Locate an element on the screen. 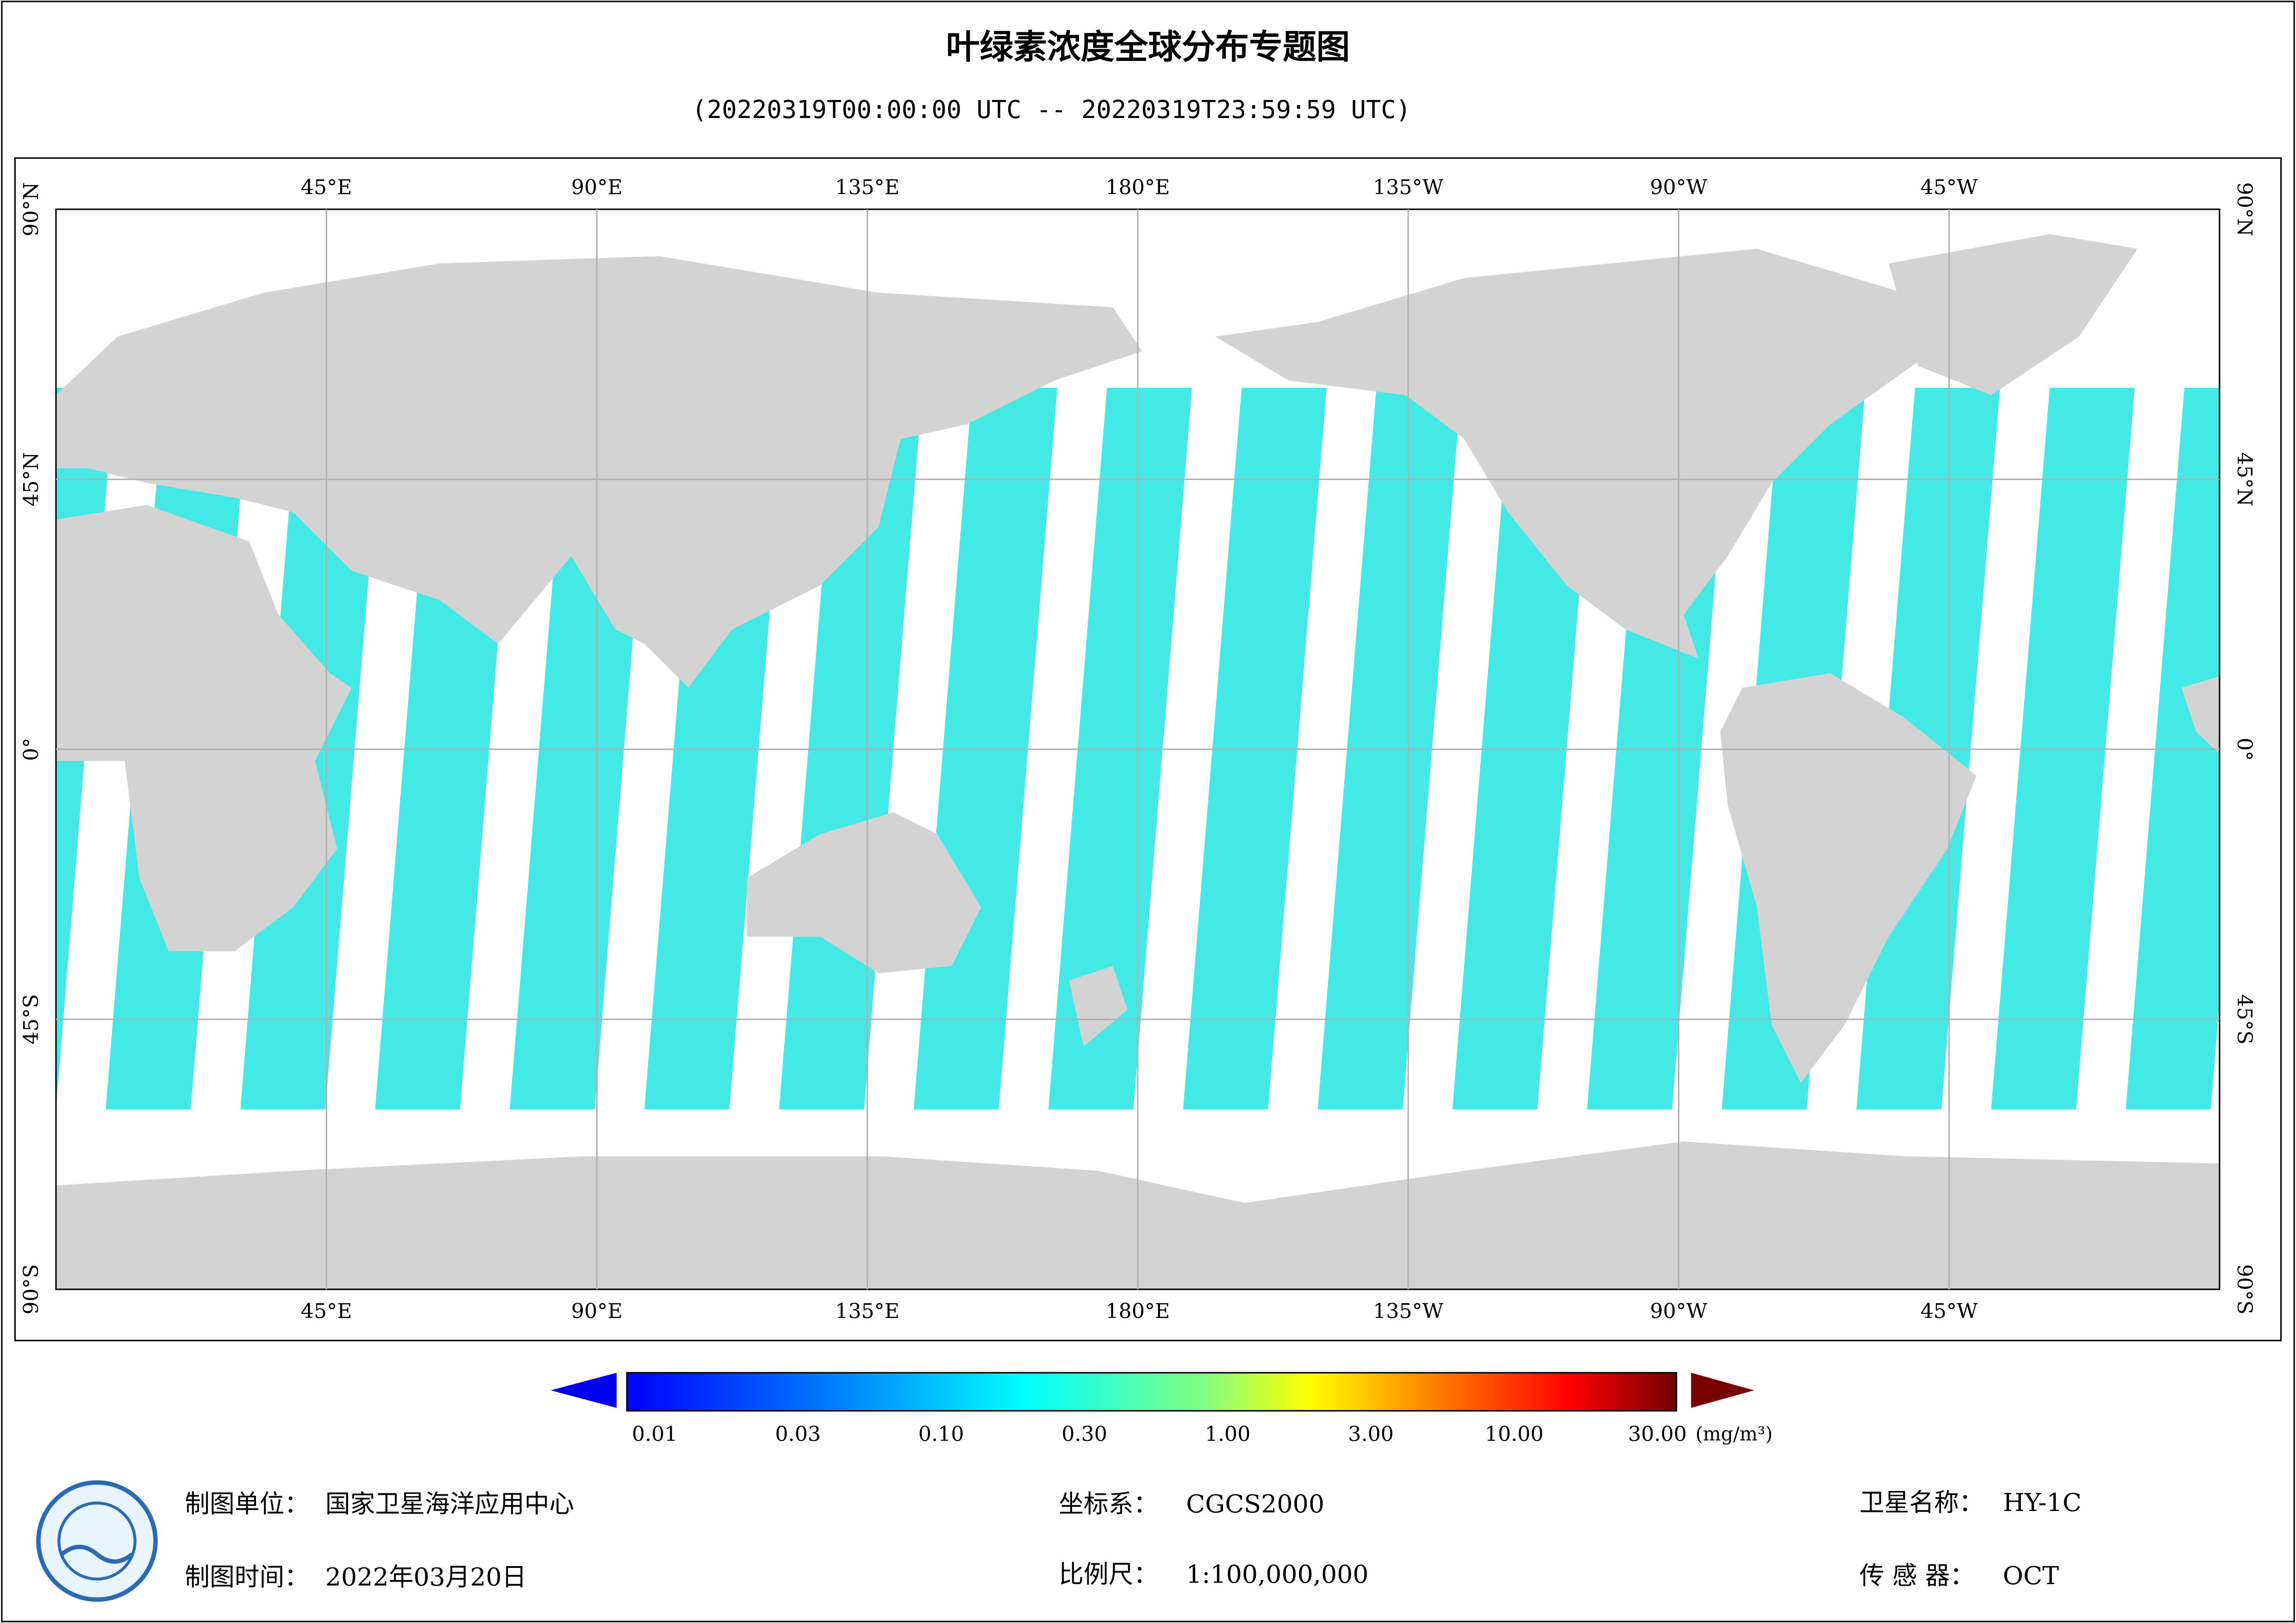 The height and width of the screenshot is (1623, 2296). colorbar-label: 0.01 is located at coordinates (655, 1434).